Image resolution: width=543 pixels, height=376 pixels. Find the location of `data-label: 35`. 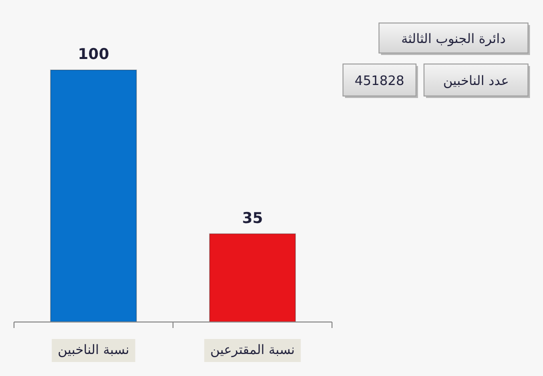

data-label: 35 is located at coordinates (252, 217).